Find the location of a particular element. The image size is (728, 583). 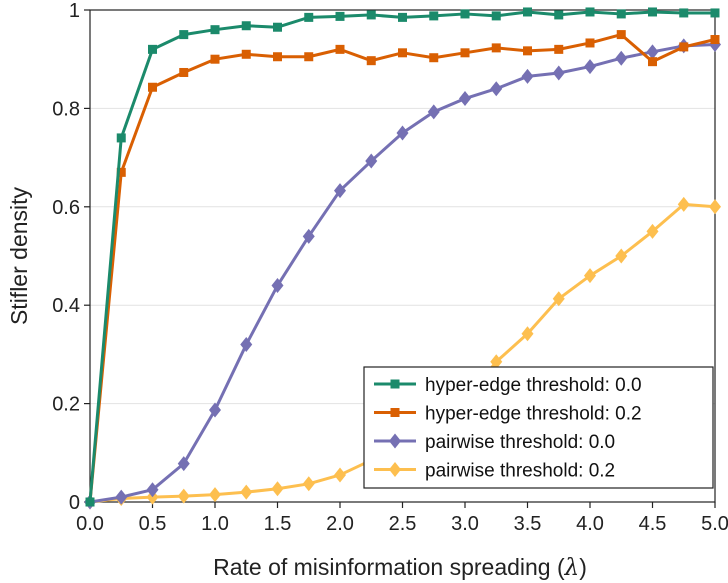

legend-item: hyper-edge threshold: 0.2 is located at coordinates (508, 414).